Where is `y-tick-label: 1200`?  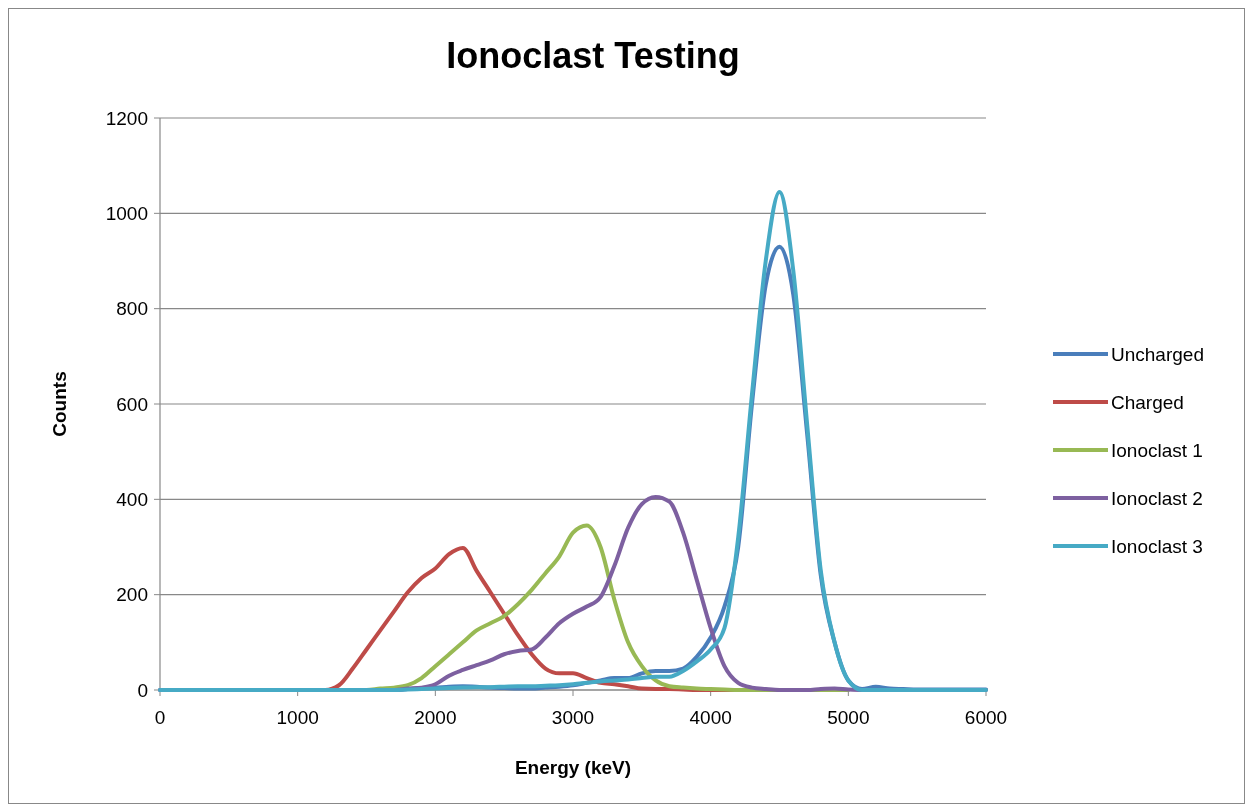 y-tick-label: 1200 is located at coordinates (126, 118).